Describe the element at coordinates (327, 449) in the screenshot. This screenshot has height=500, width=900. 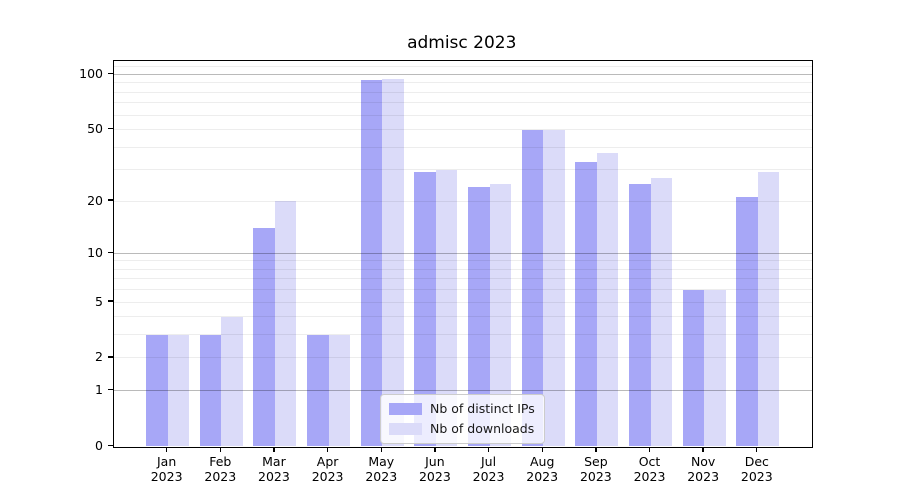
I see `xtick-mark-apr` at that location.